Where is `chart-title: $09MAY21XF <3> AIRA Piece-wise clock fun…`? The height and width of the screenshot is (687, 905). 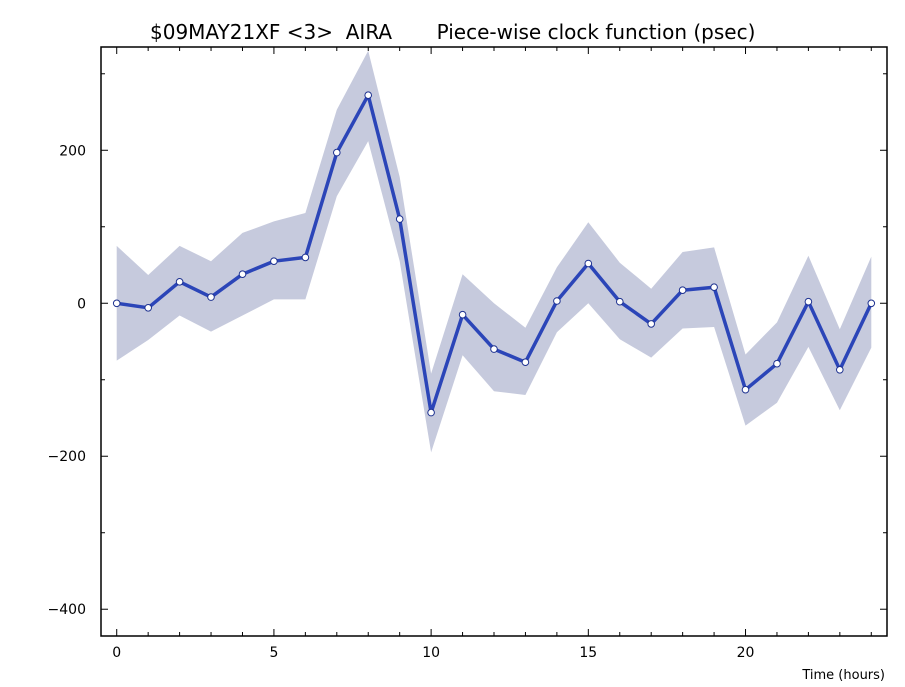
chart-title: $09MAY21XF <3> AIRA Piece-wise clock fun… is located at coordinates (452, 32).